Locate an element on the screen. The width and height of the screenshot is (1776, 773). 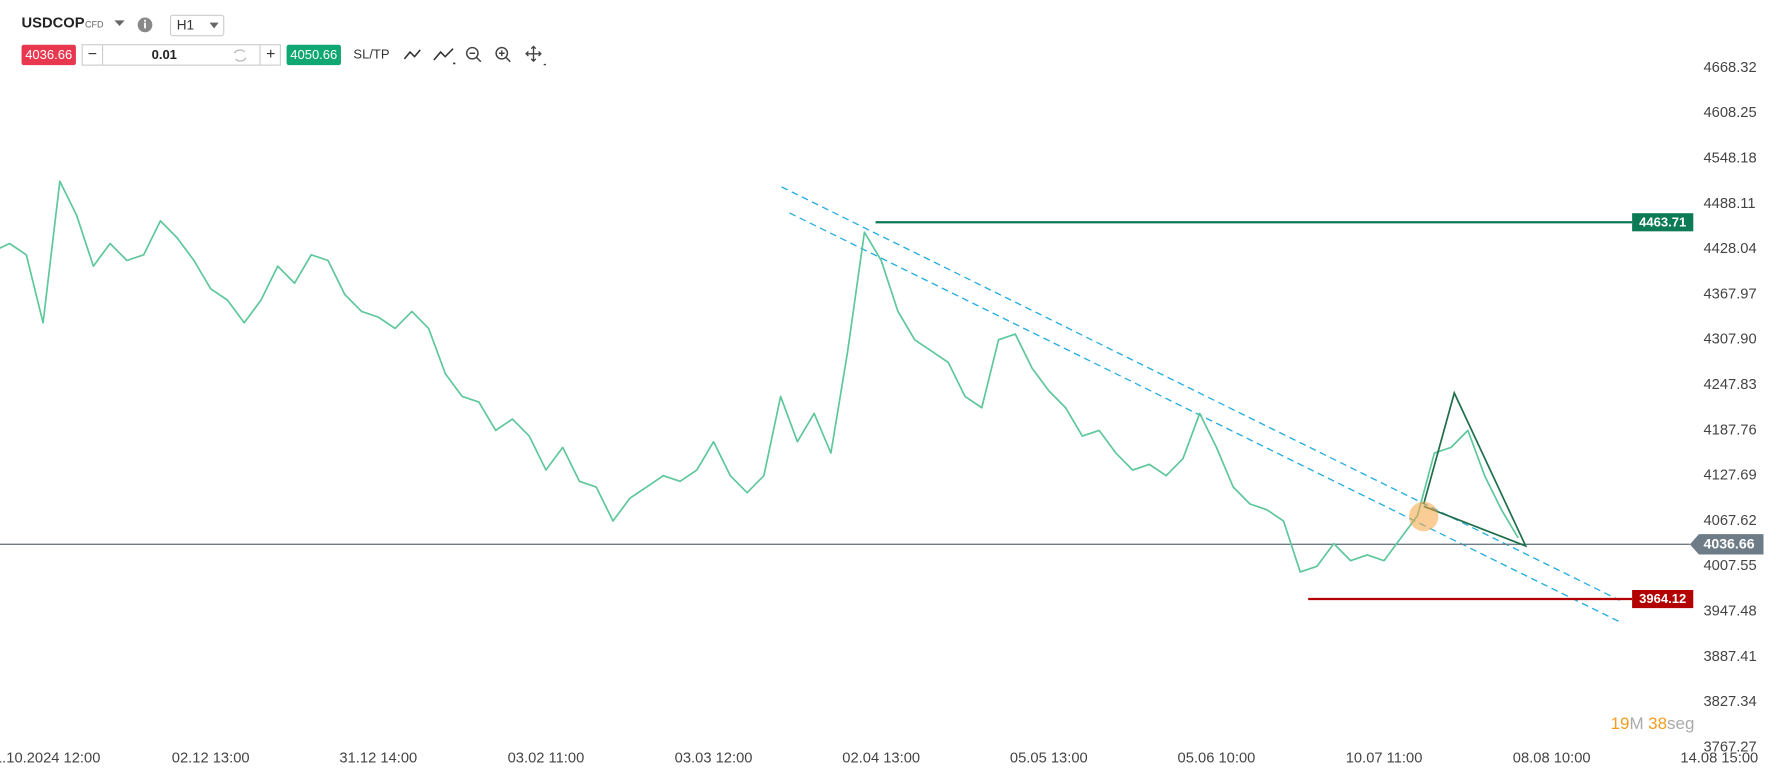
x-tick-label: 14.08 15:00 is located at coordinates (1719, 759).